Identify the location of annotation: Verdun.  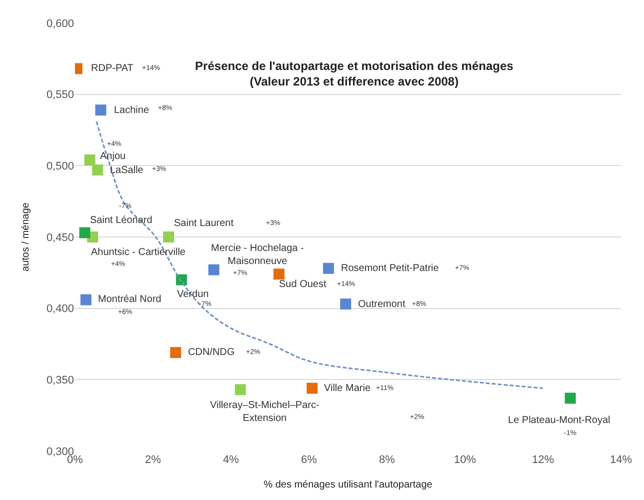
(193, 294).